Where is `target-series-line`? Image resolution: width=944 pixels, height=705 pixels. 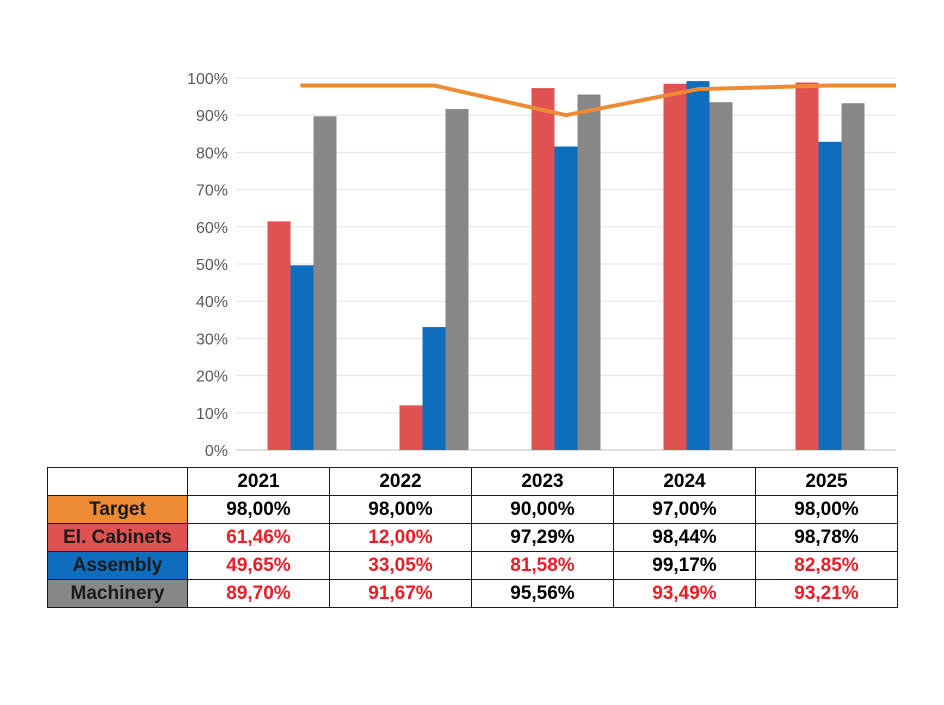
target-series-line is located at coordinates (598, 100).